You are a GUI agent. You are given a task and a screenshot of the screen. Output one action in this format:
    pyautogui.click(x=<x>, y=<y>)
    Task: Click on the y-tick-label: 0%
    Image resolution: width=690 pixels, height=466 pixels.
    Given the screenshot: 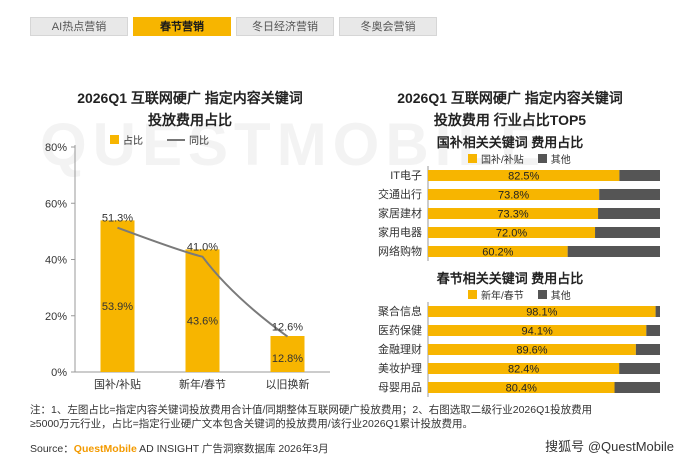 What is the action you would take?
    pyautogui.click(x=59, y=373)
    